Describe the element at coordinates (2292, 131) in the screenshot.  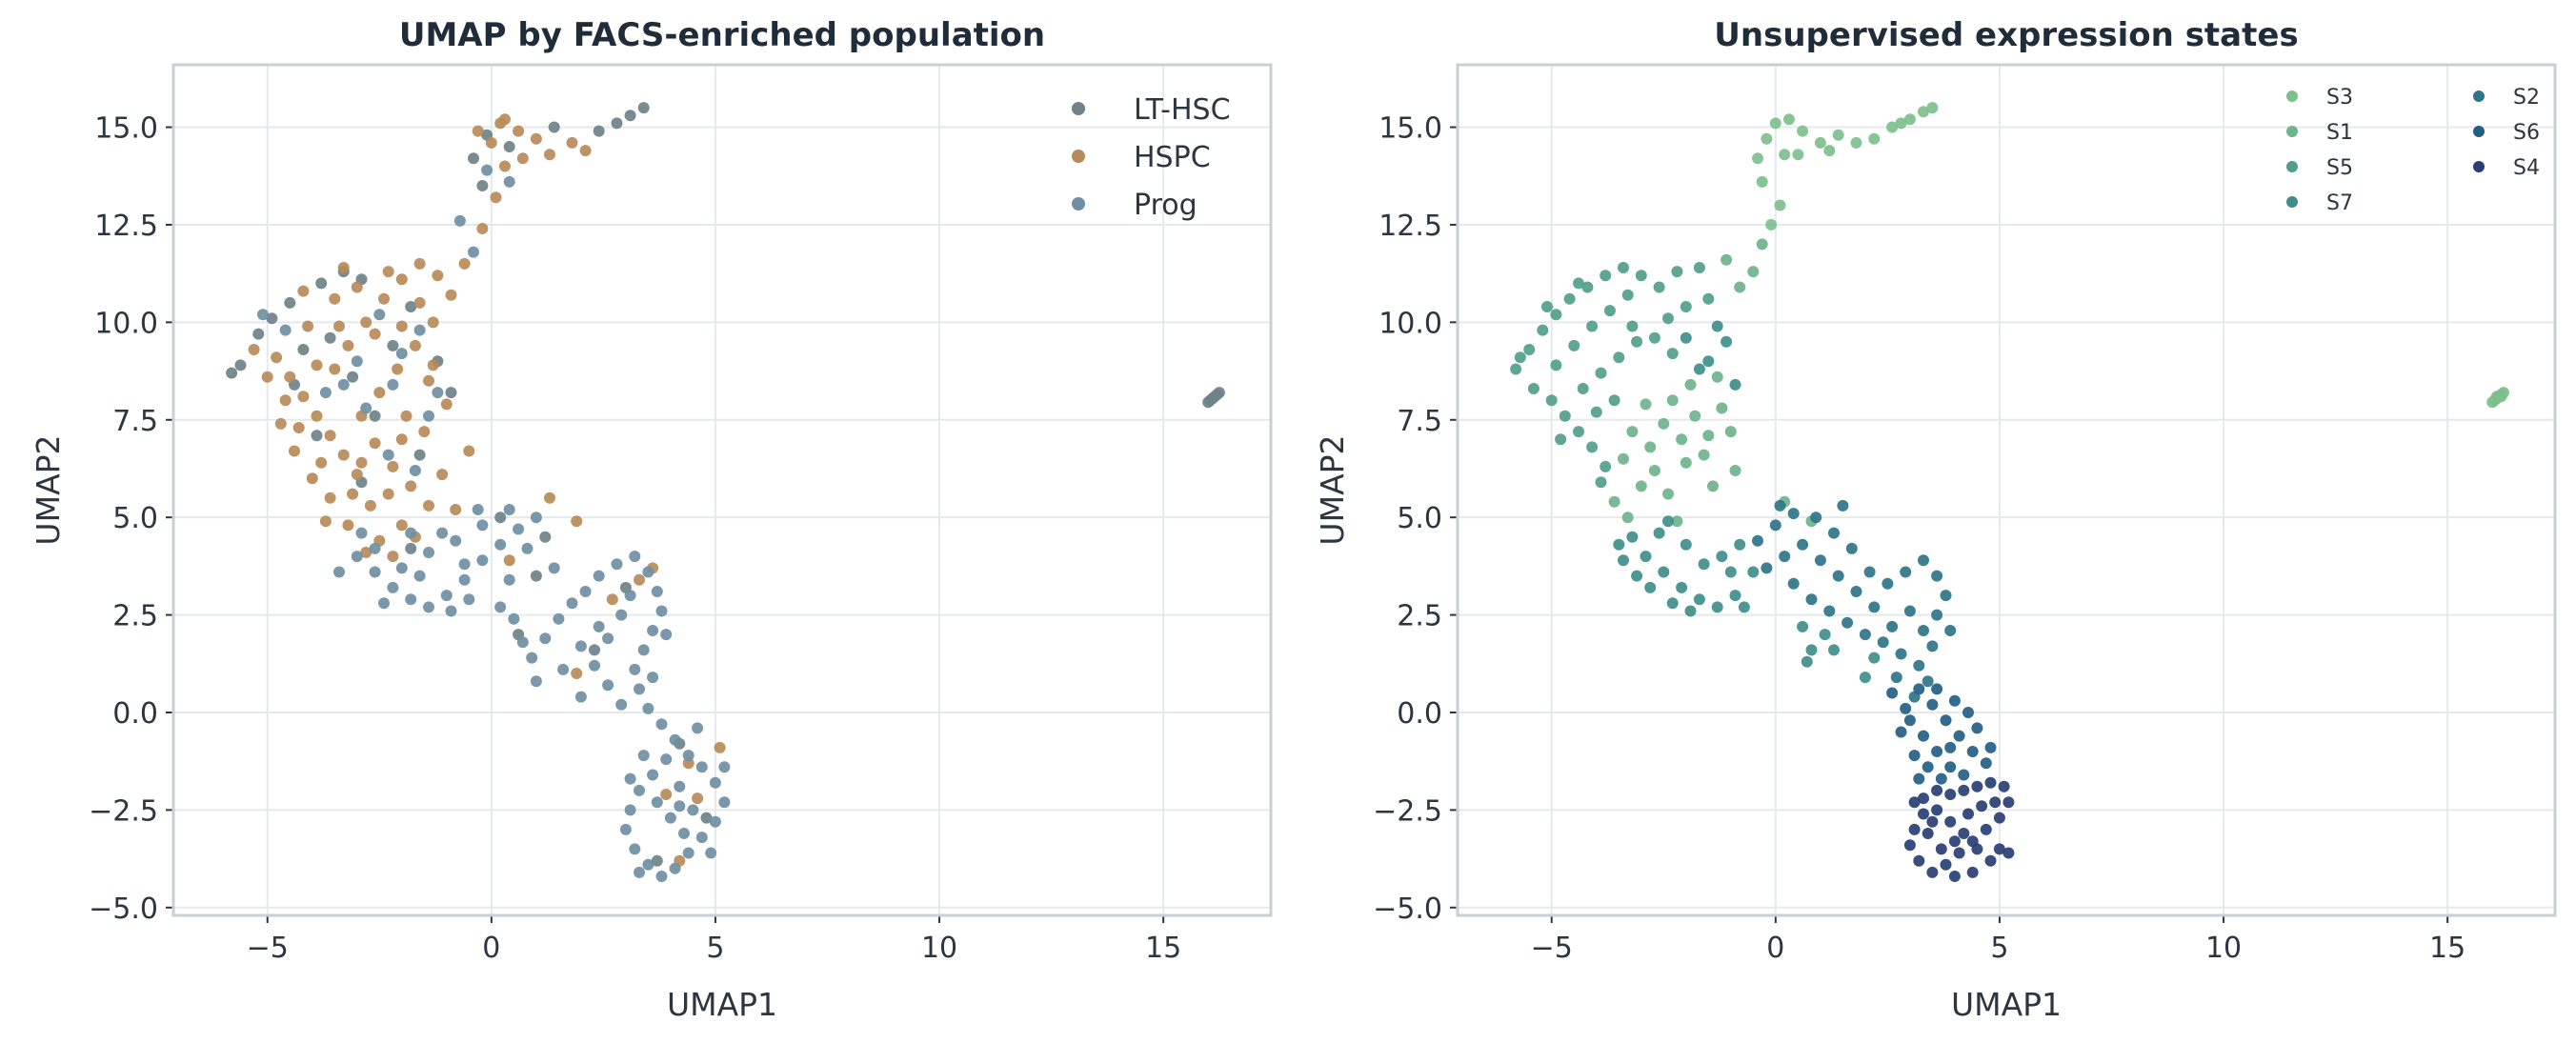
I see `legend-marker-s1` at that location.